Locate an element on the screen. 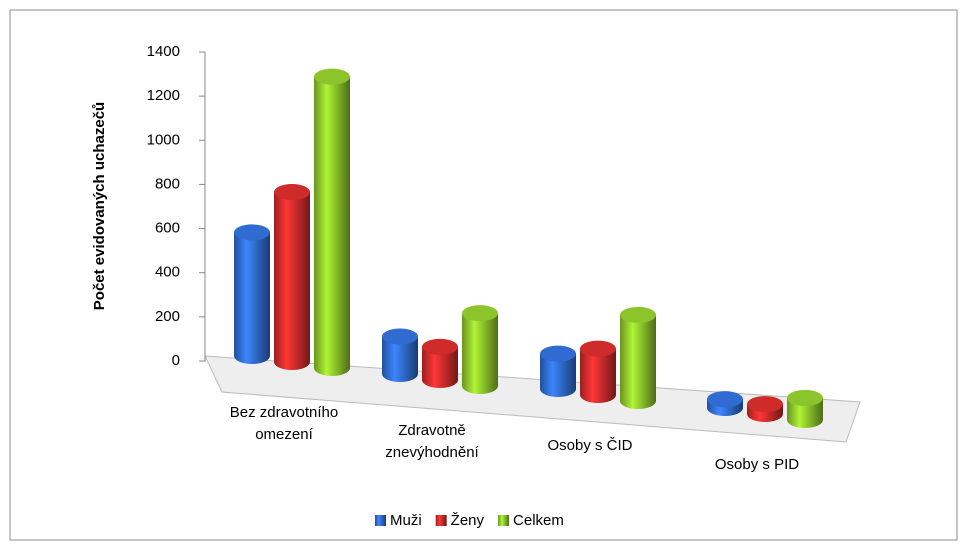 The image size is (967, 548). legend-label: Ženy is located at coordinates (468, 520).